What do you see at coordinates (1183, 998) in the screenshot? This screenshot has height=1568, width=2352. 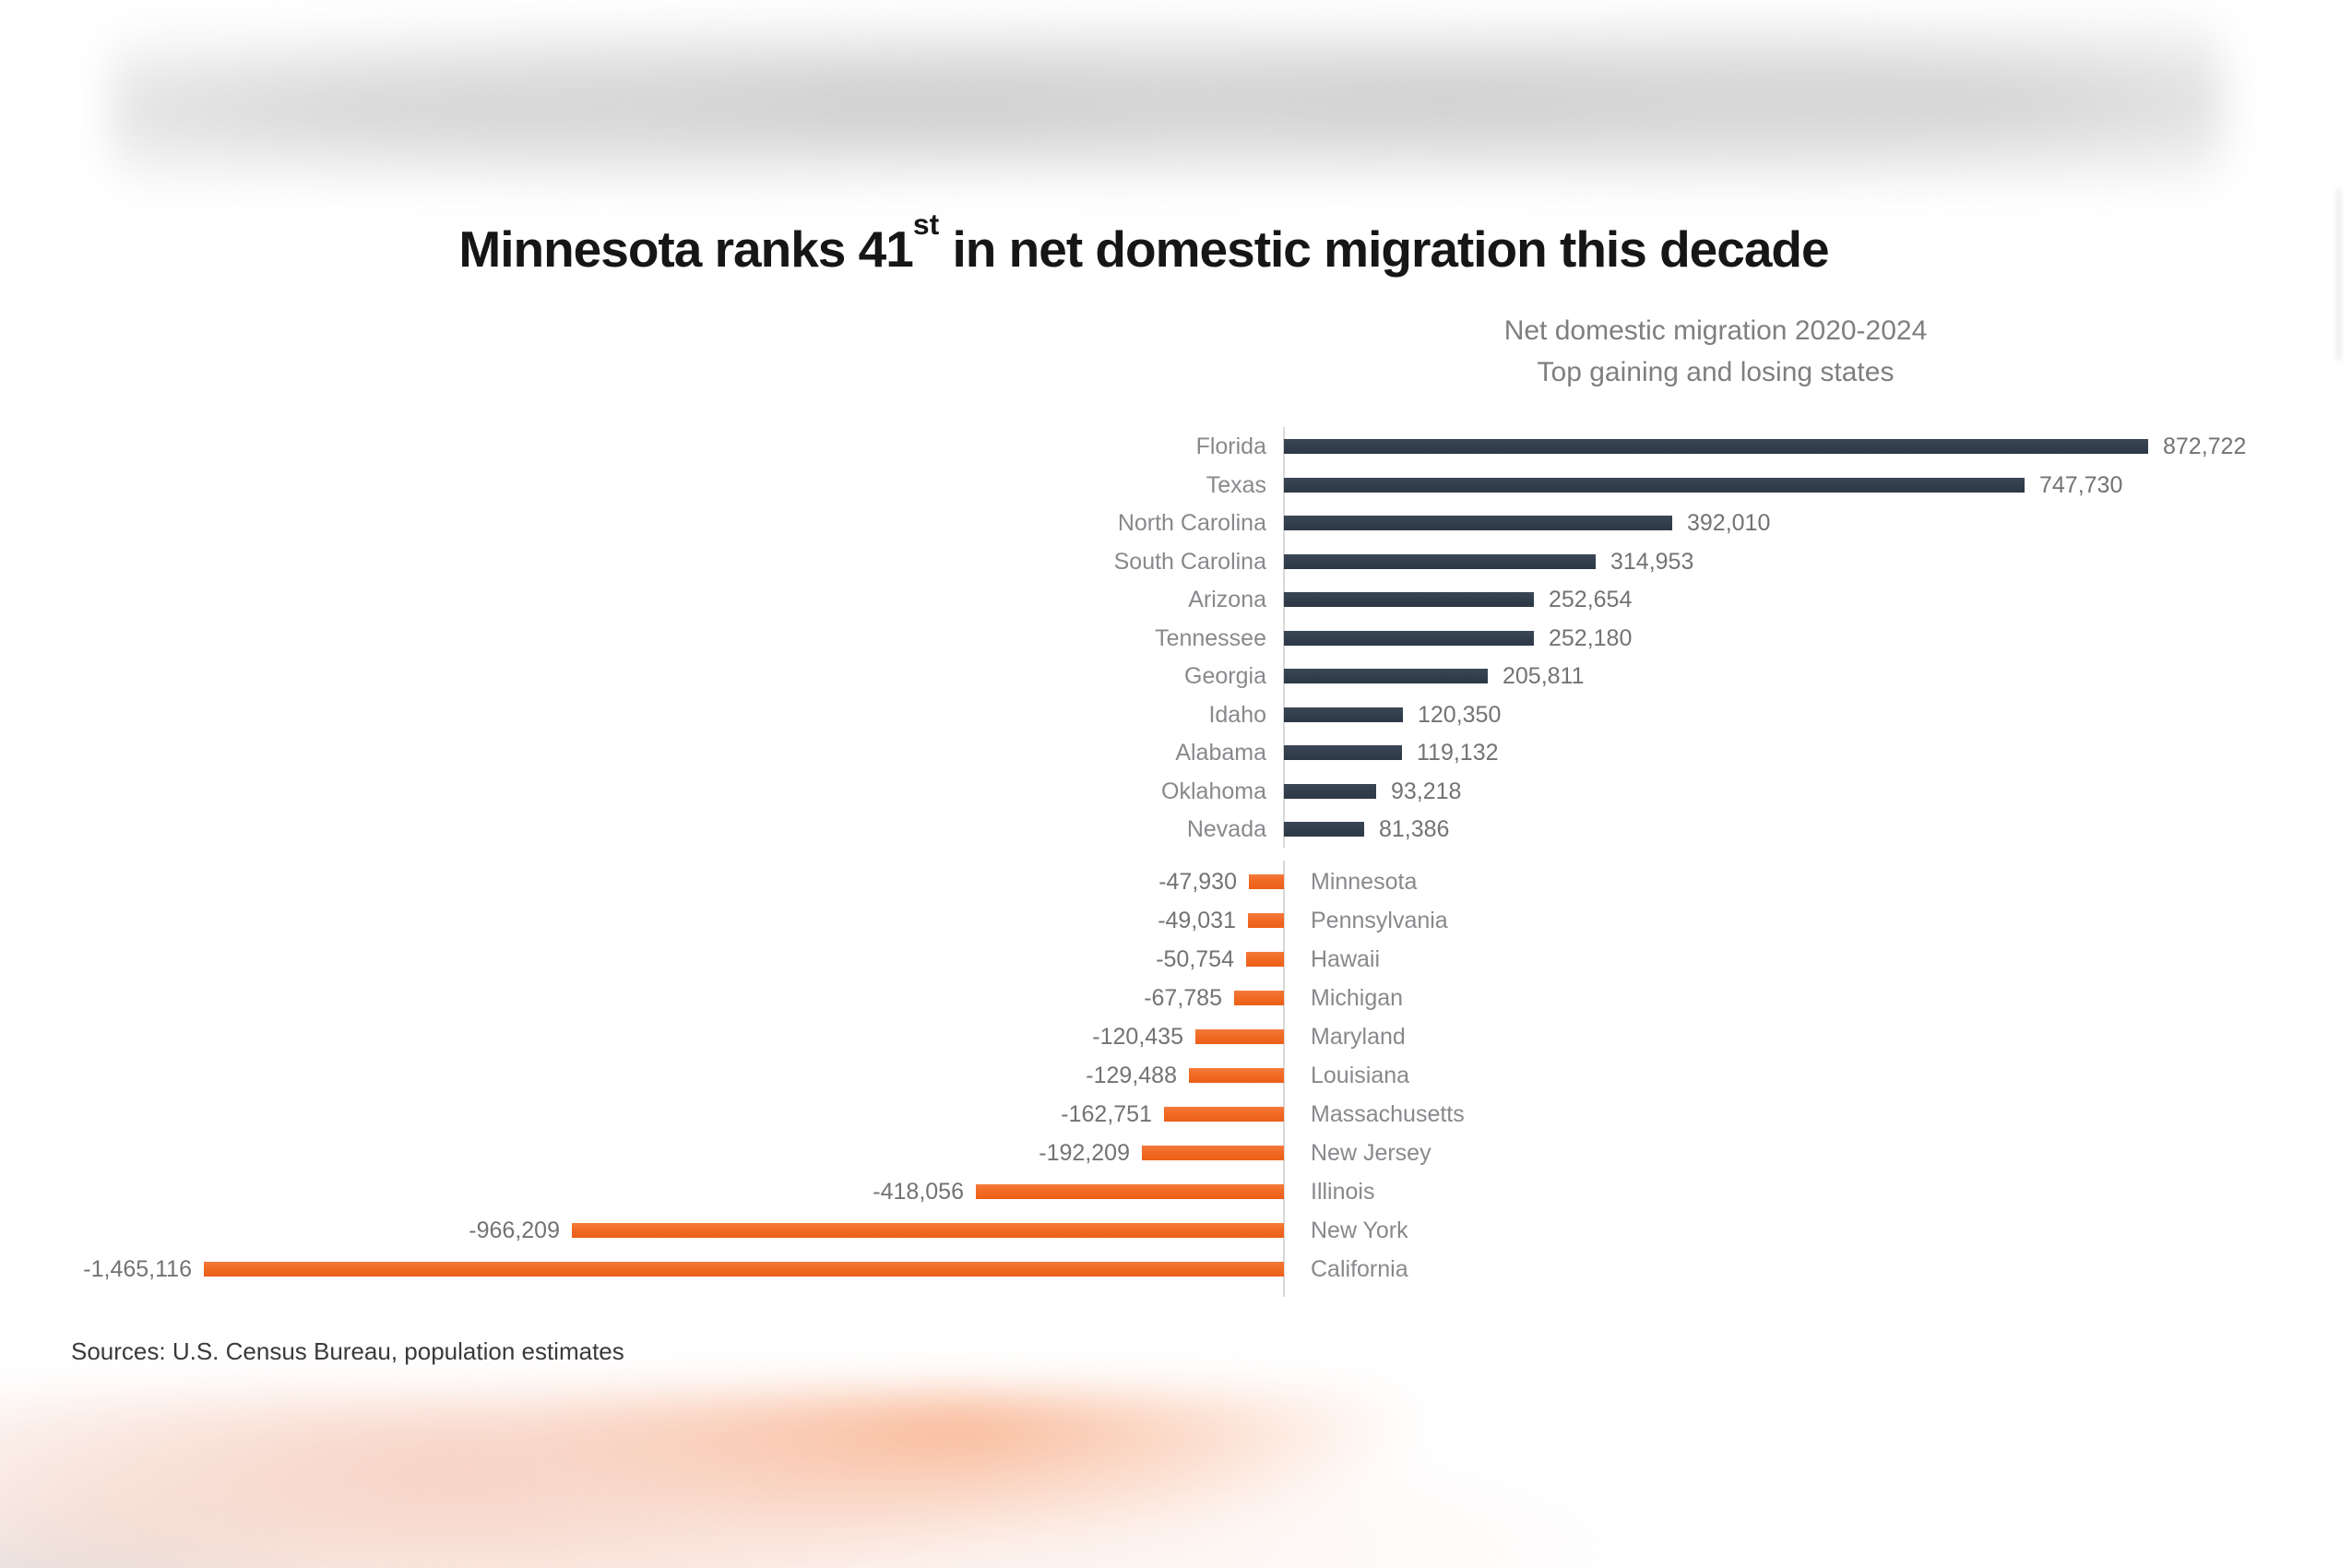 I see `value-label-michigan: -67,785` at bounding box center [1183, 998].